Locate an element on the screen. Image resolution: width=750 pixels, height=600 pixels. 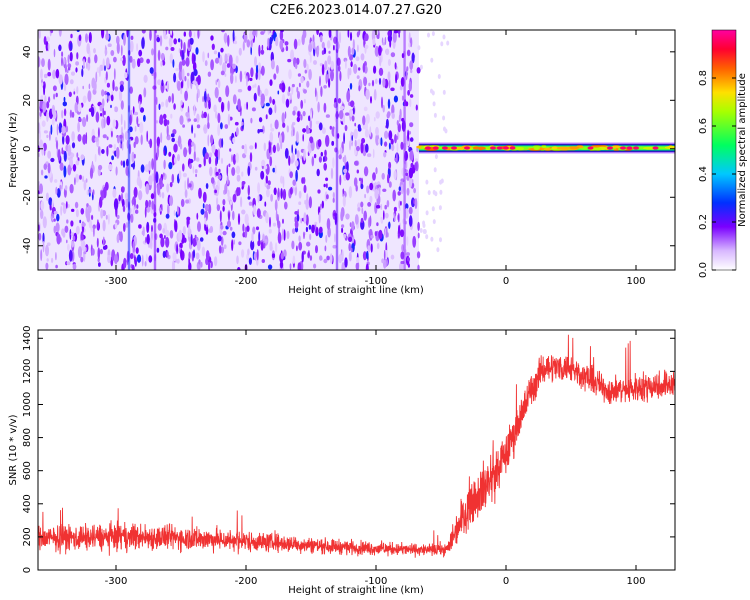
y-tick-label: 0 is located at coordinates (27, 570).